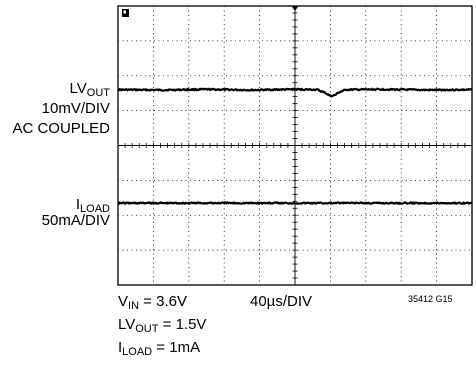  I want to click on timebase-label: 40µs/DIV, so click(281, 301).